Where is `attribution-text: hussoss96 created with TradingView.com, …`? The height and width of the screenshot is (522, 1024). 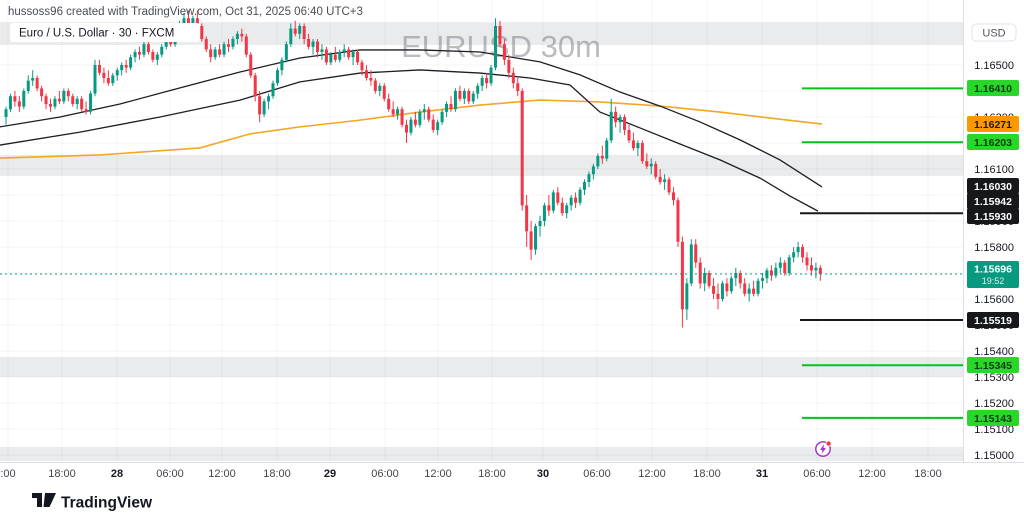 attribution-text: hussoss96 created with TradingView.com, … is located at coordinates (185, 12).